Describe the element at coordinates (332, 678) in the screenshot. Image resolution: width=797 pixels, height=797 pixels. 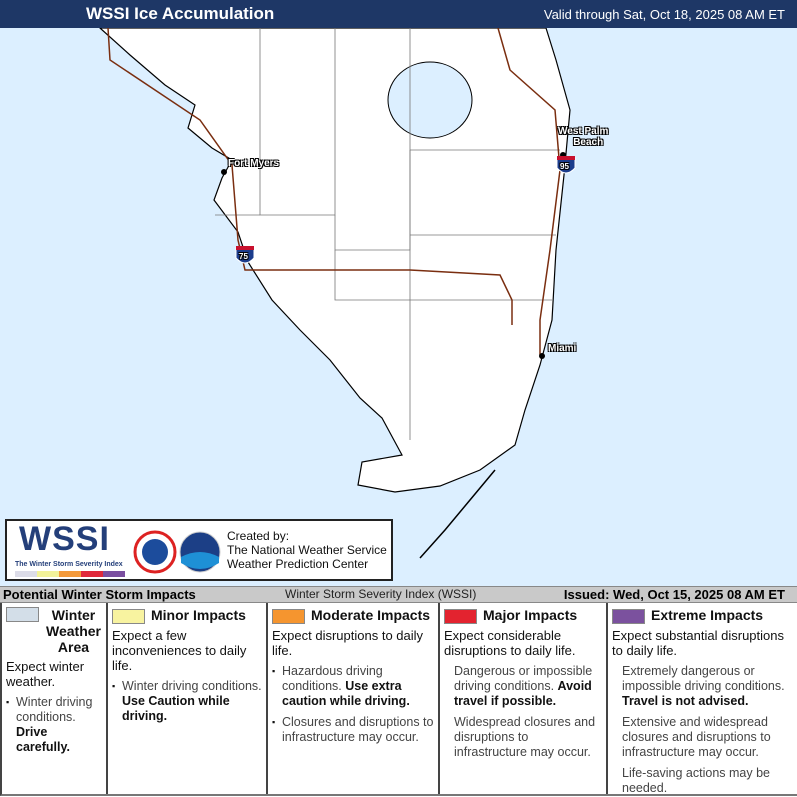
I see `item-text: Hazardous driving conditions.` at that location.